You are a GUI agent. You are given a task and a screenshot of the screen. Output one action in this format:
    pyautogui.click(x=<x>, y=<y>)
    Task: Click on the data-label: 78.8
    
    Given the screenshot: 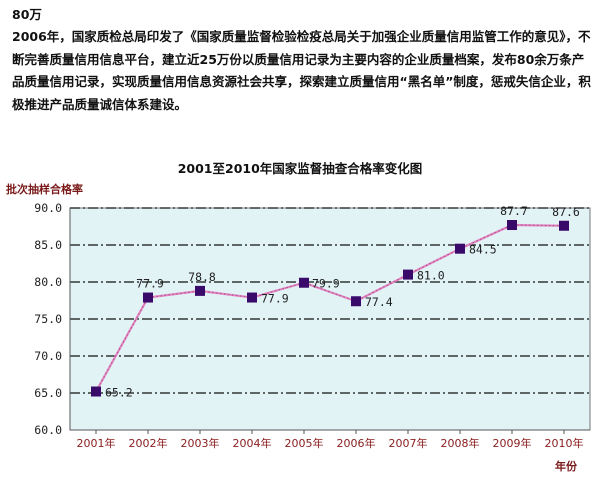 What is the action you would take?
    pyautogui.click(x=202, y=277)
    